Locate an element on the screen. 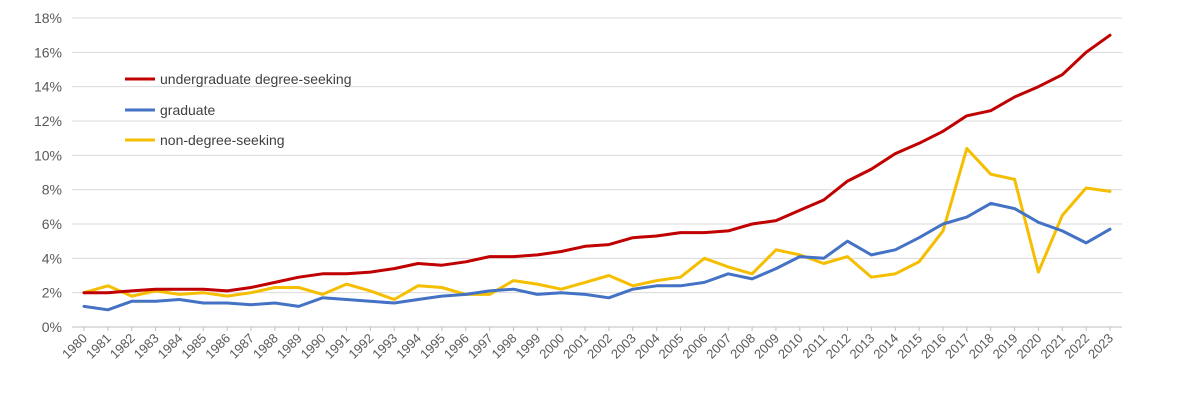 This screenshot has height=410, width=1200. x-tick-label: 1989 is located at coordinates (289, 346).